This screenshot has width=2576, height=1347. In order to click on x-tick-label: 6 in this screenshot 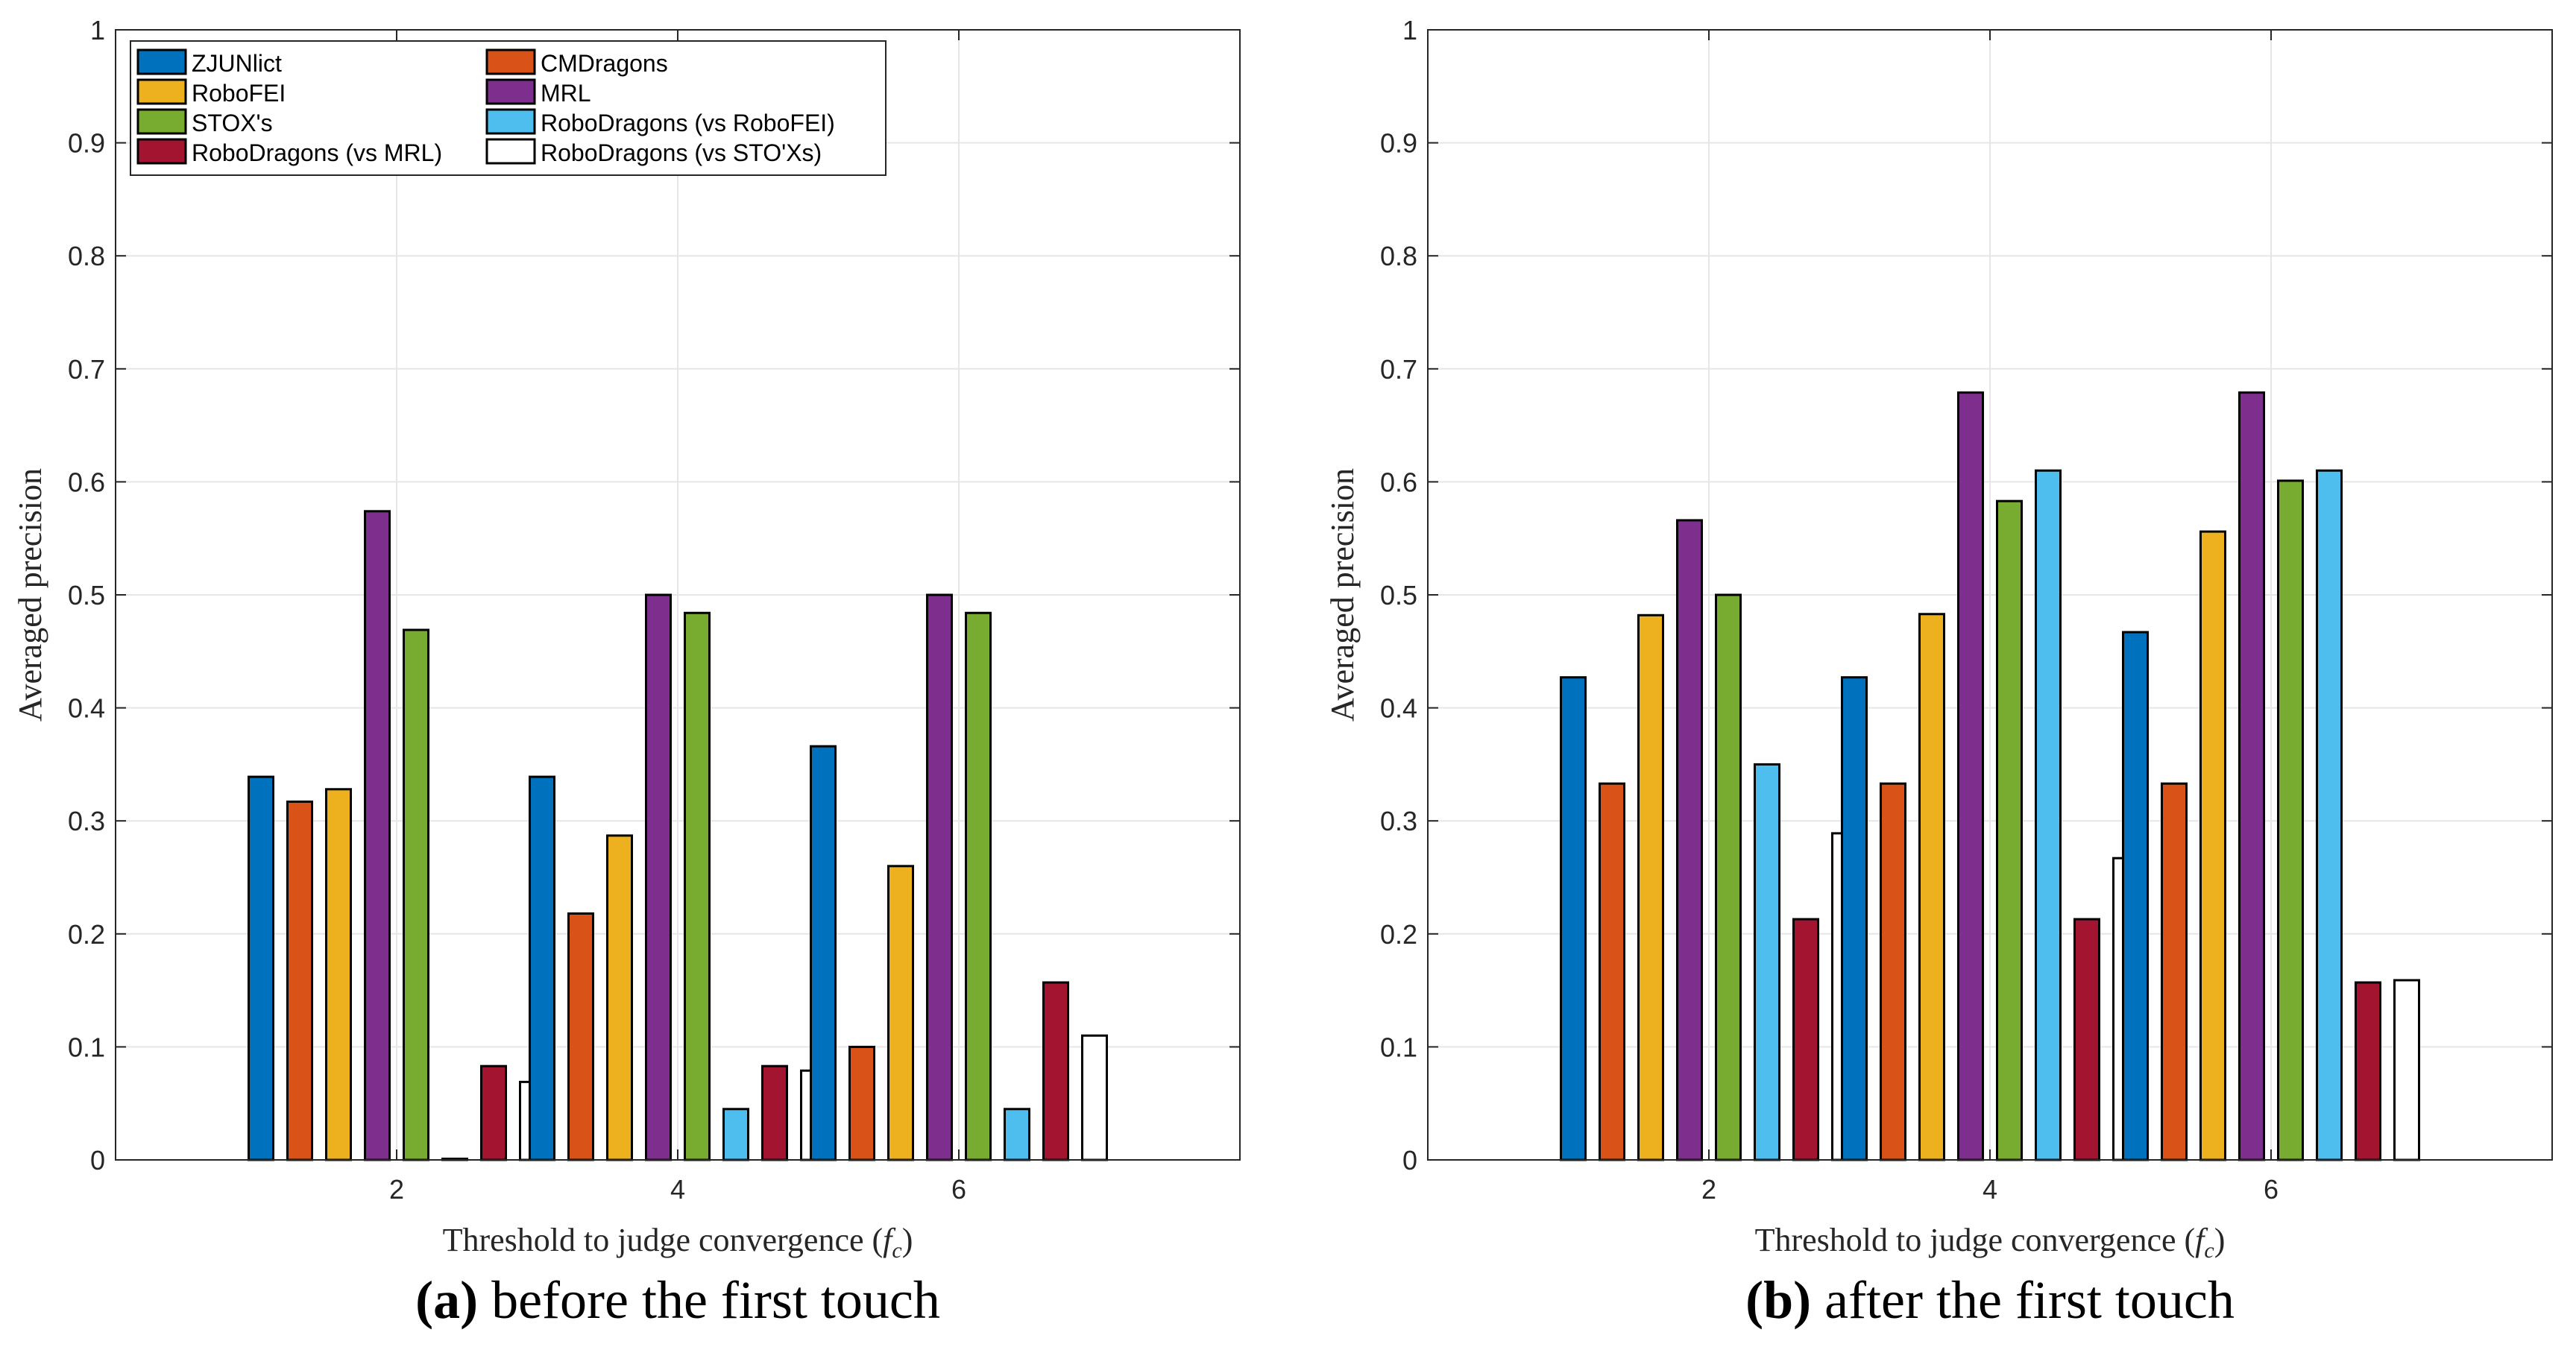, I will do `click(959, 1189)`.